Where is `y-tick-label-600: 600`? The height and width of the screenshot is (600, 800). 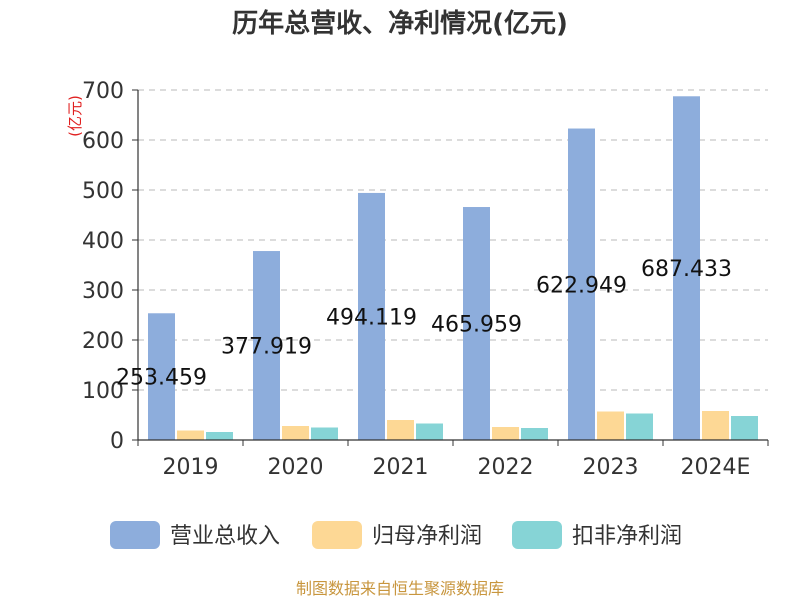 y-tick-label-600: 600 is located at coordinates (103, 141).